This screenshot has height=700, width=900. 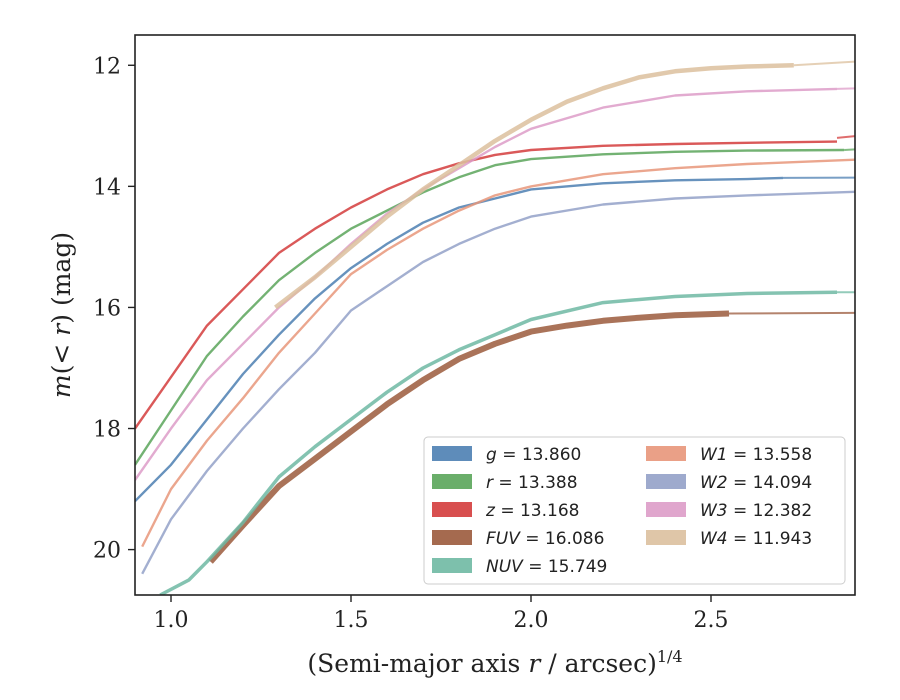 I want to click on y-tick-label: 18, so click(x=107, y=430).